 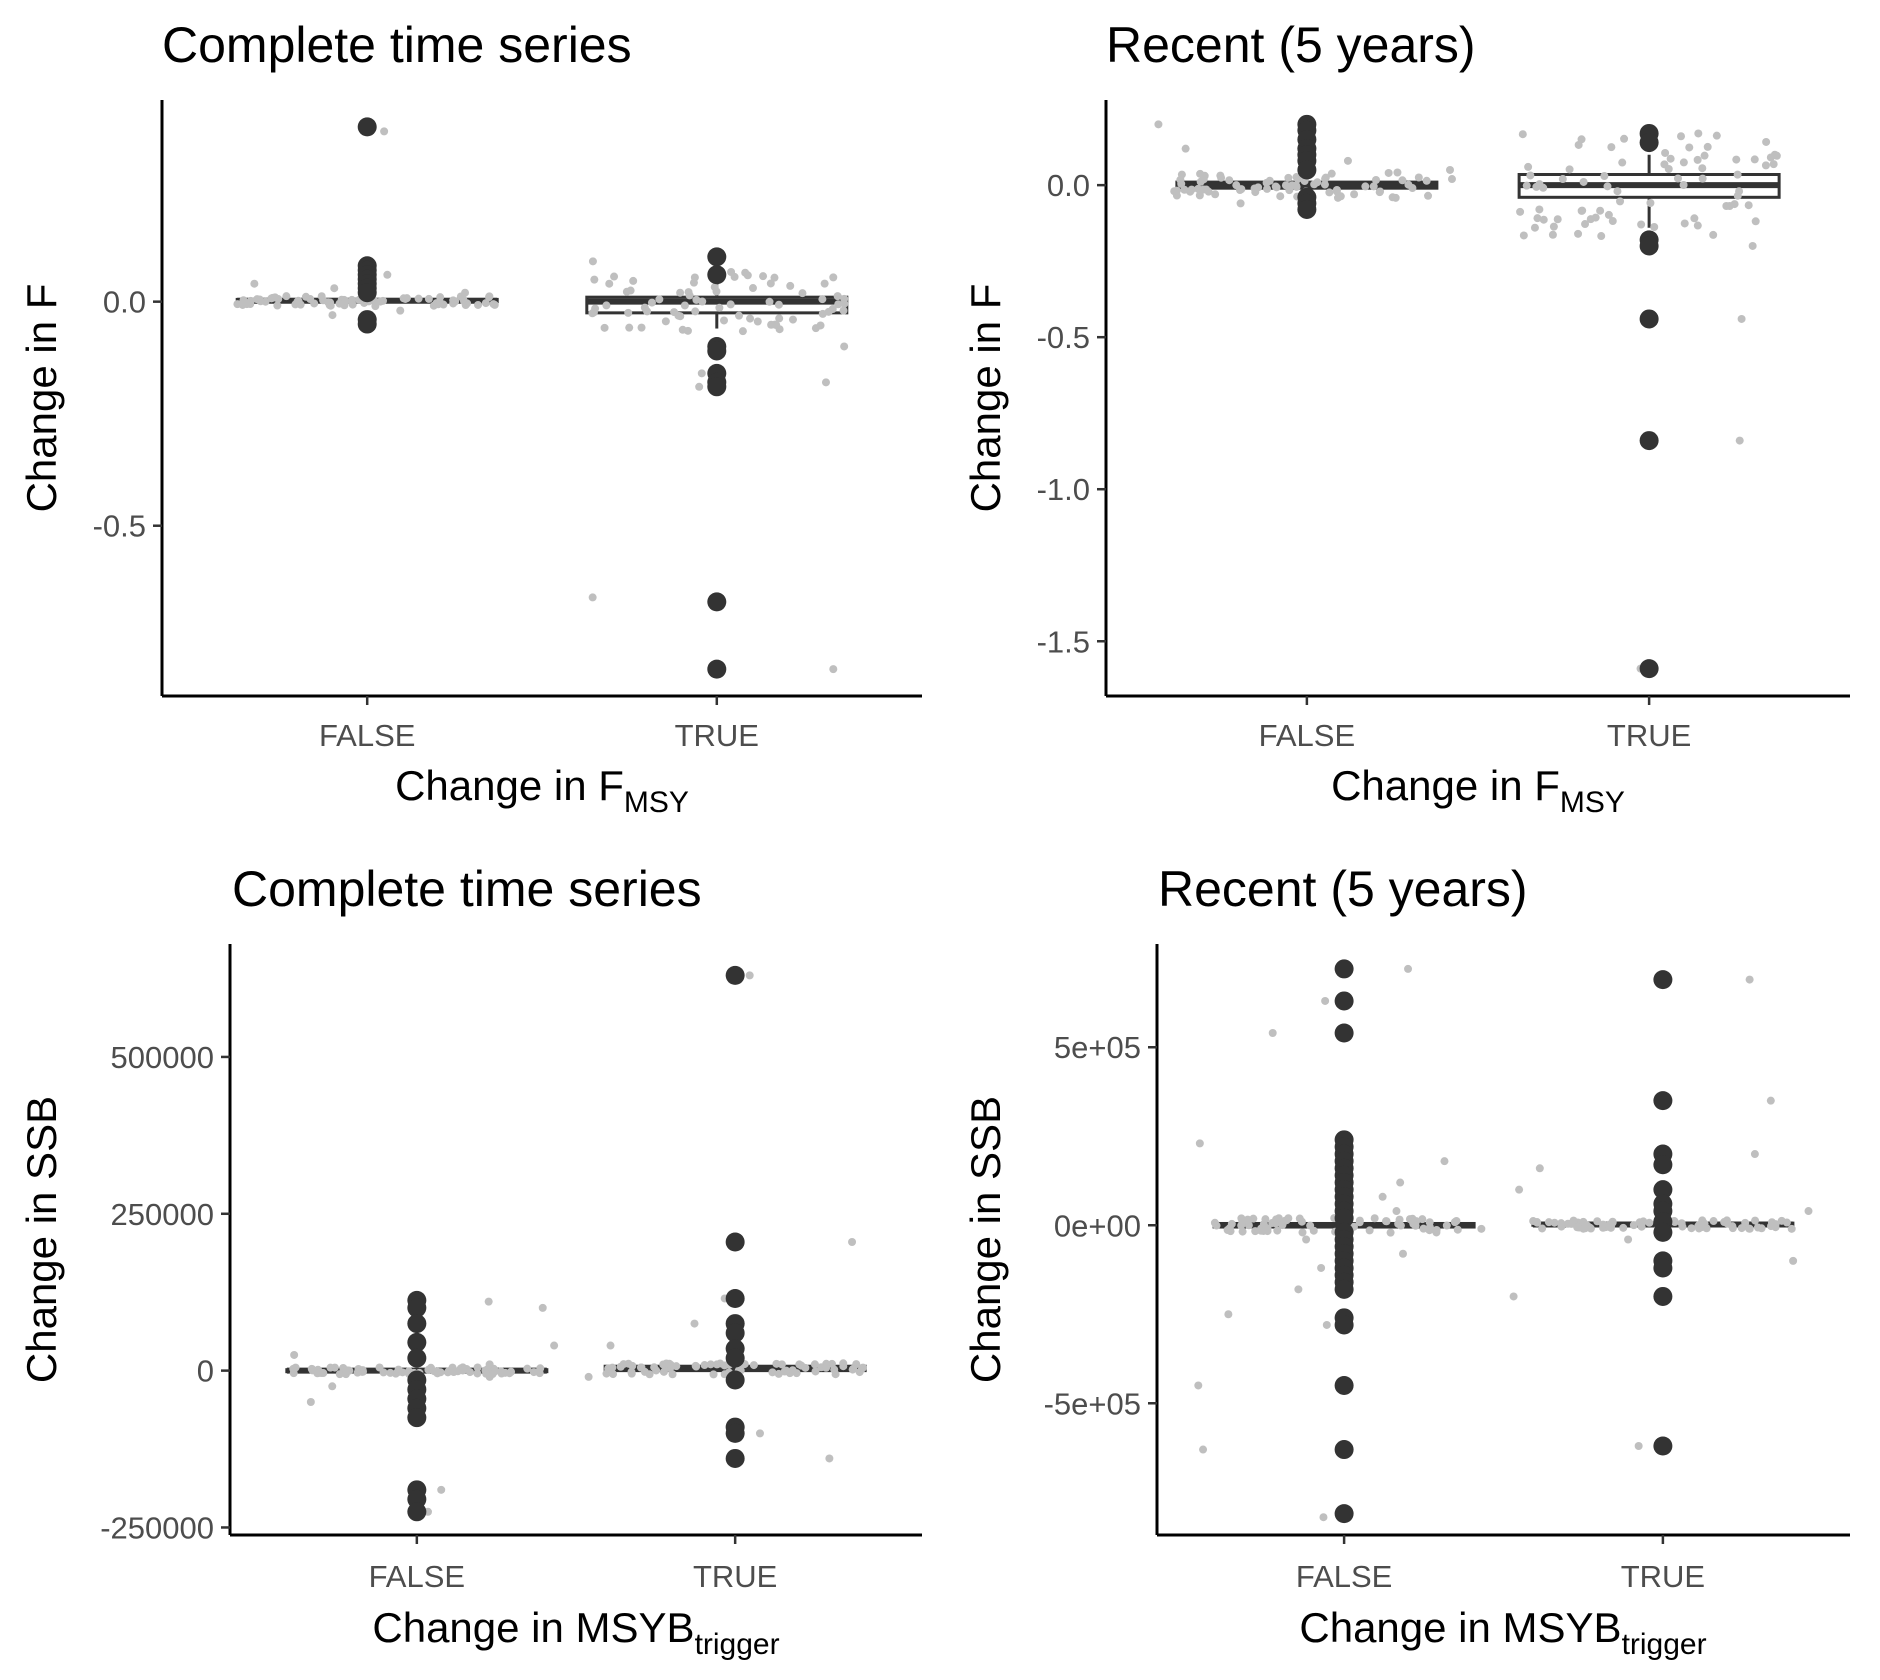 I want to click on y-tick-label: 0e+00, so click(x=1097, y=1225).